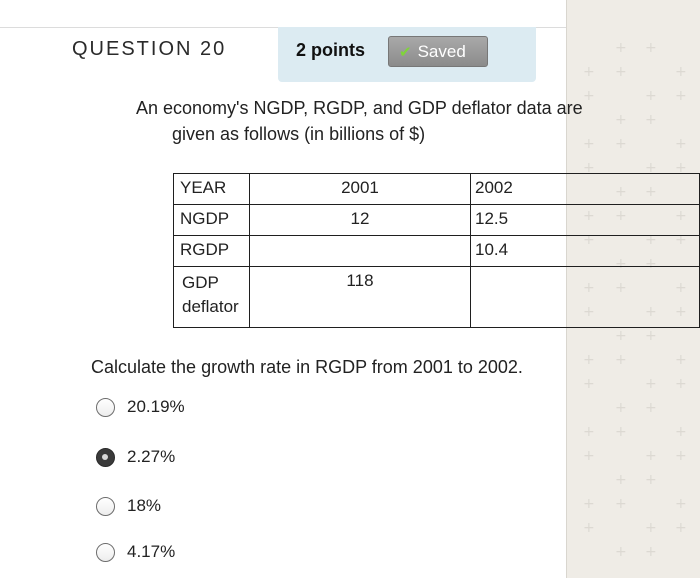 The height and width of the screenshot is (578, 700). I want to click on answer-option: 2.27%, so click(135, 457).